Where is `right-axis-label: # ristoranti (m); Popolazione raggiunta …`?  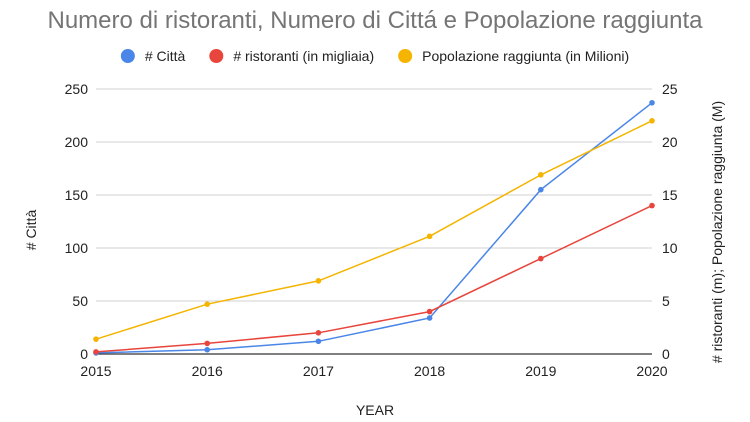 right-axis-label: # ristoranti (m); Popolazione raggiunta … is located at coordinates (717, 232).